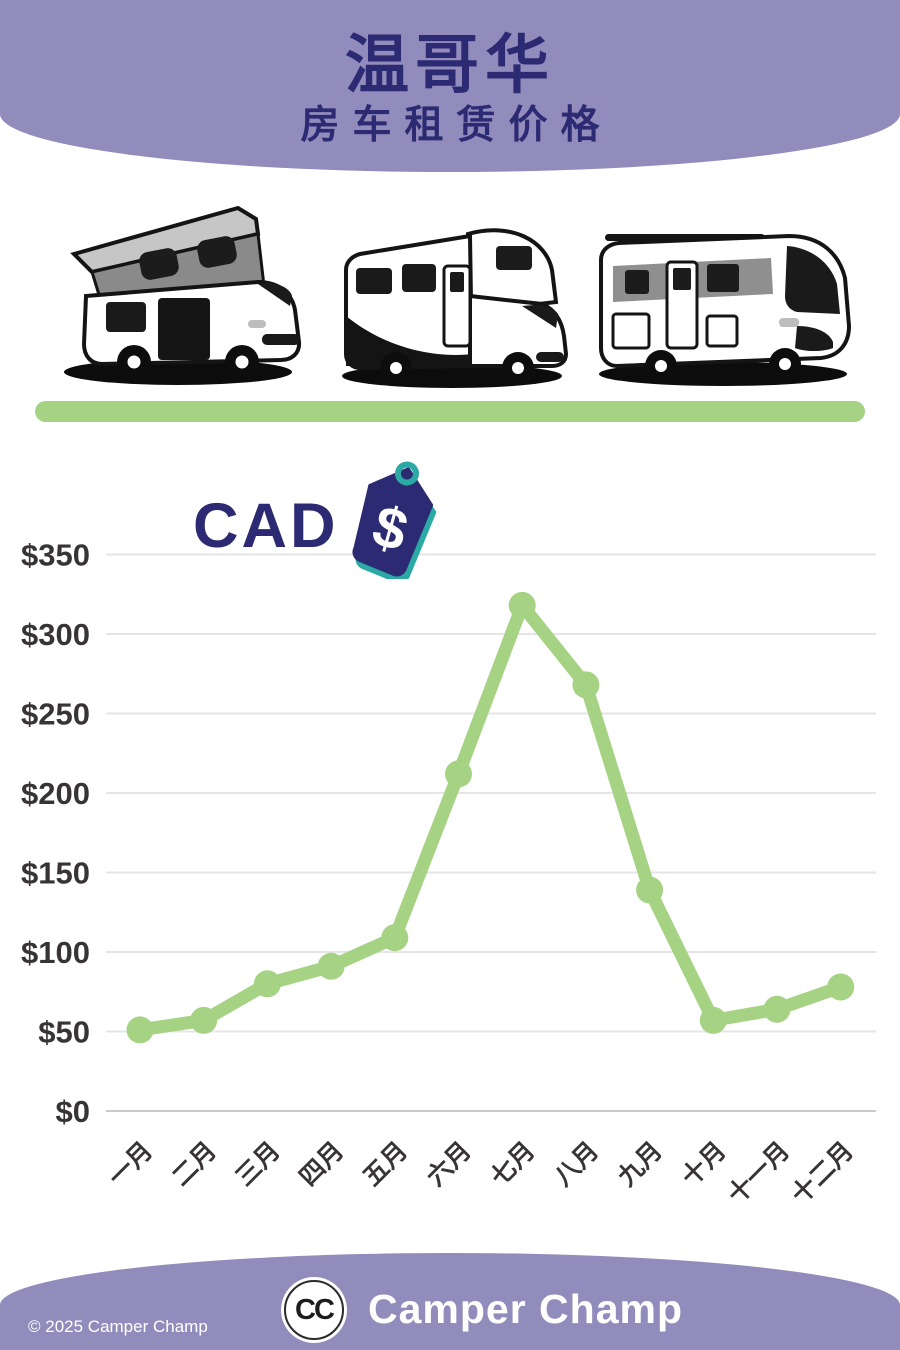 The height and width of the screenshot is (1350, 900). I want to click on pop-top-campervan-icon, so click(183, 295).